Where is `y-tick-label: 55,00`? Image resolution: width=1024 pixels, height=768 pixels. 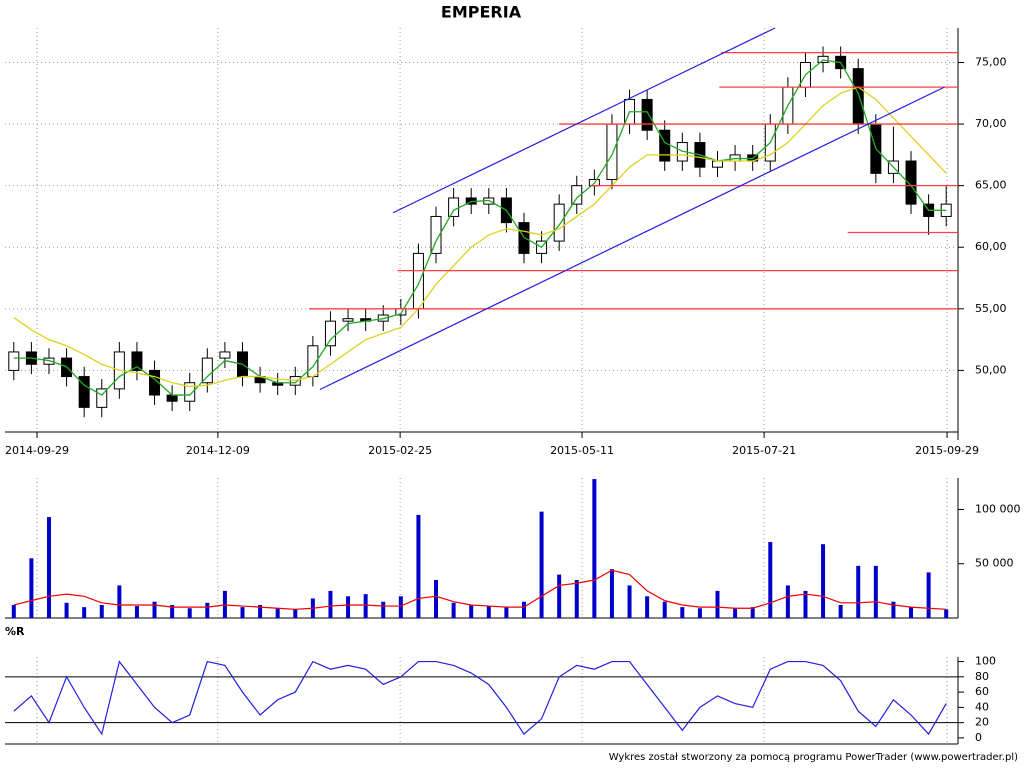 y-tick-label: 55,00 is located at coordinates (991, 308).